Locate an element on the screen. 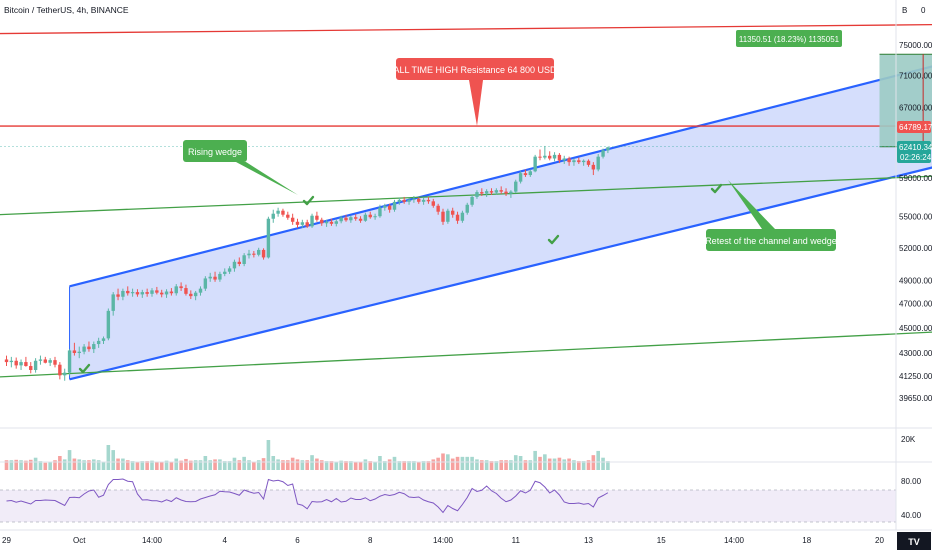 The image size is (932, 550). retest-callout-text: Retest of the channel and wedge is located at coordinates (771, 241).